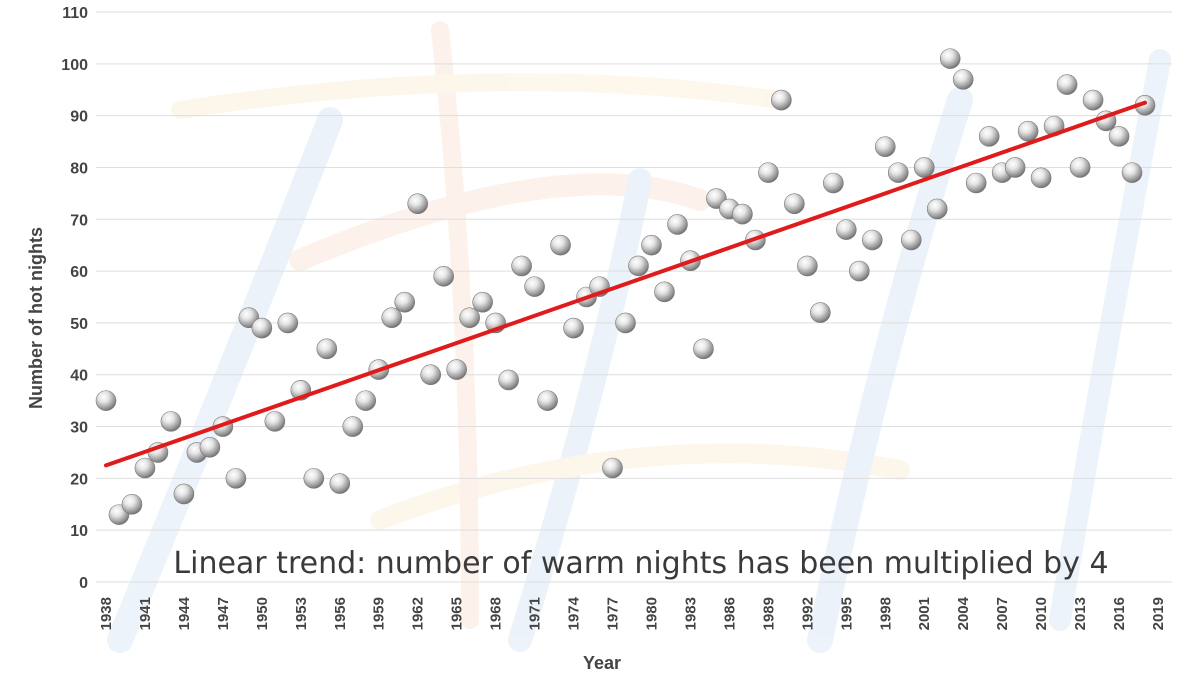  Describe the element at coordinates (223, 613) in the screenshot. I see `x-tick-label: 1947` at that location.